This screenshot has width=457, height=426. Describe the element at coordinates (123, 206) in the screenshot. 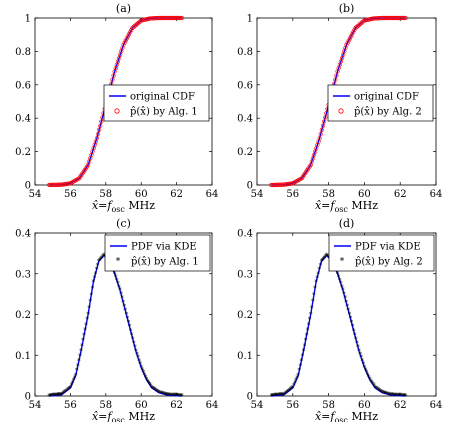

I see `x-axis-label: x̂=fosc MHz` at that location.